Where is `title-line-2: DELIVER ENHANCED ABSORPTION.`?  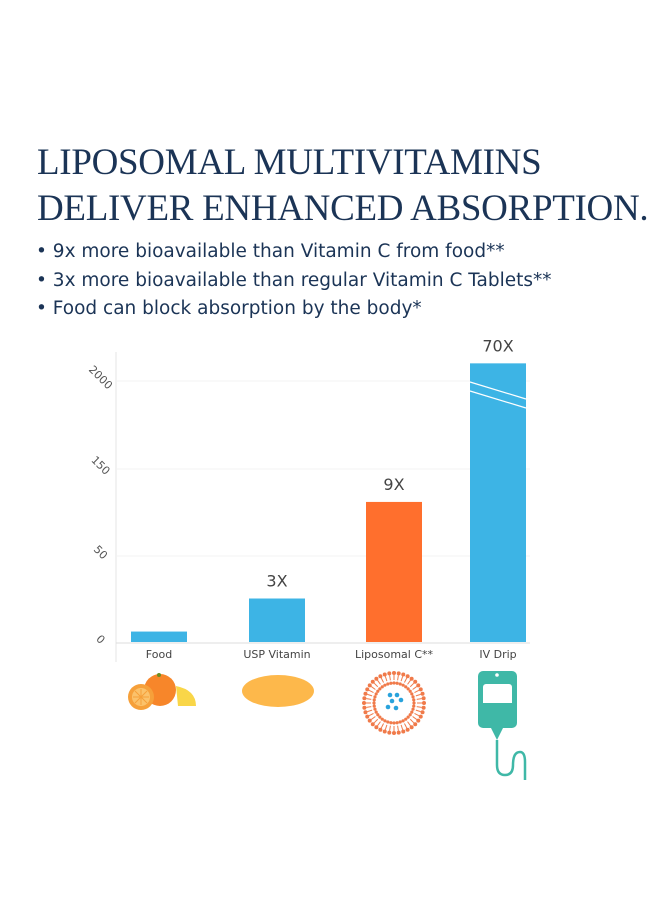
title-line-2: DELIVER ENHANCED ABSORPTION. is located at coordinates (343, 208).